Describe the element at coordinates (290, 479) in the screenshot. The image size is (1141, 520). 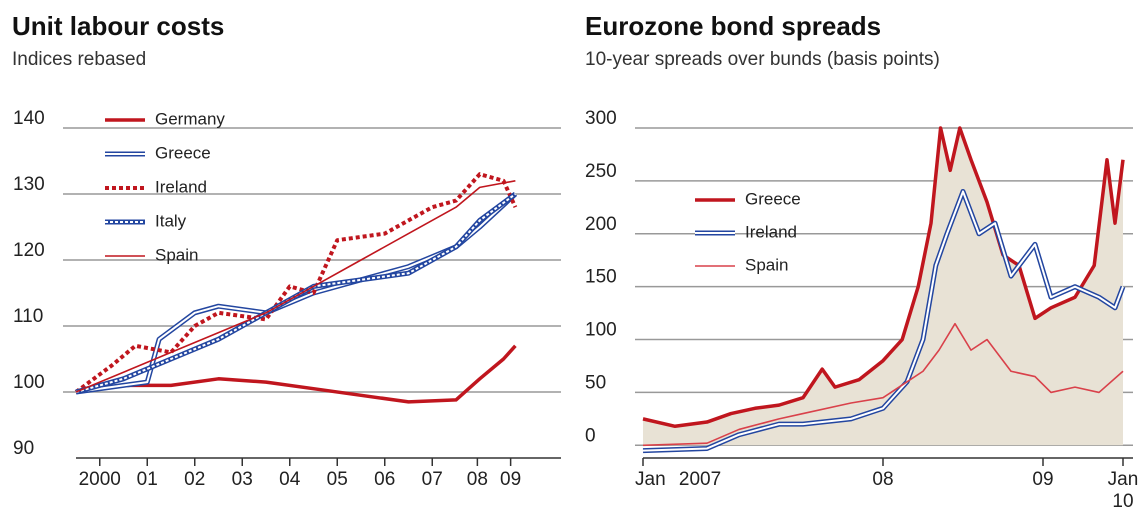
I see `x-tick-label: 04` at that location.